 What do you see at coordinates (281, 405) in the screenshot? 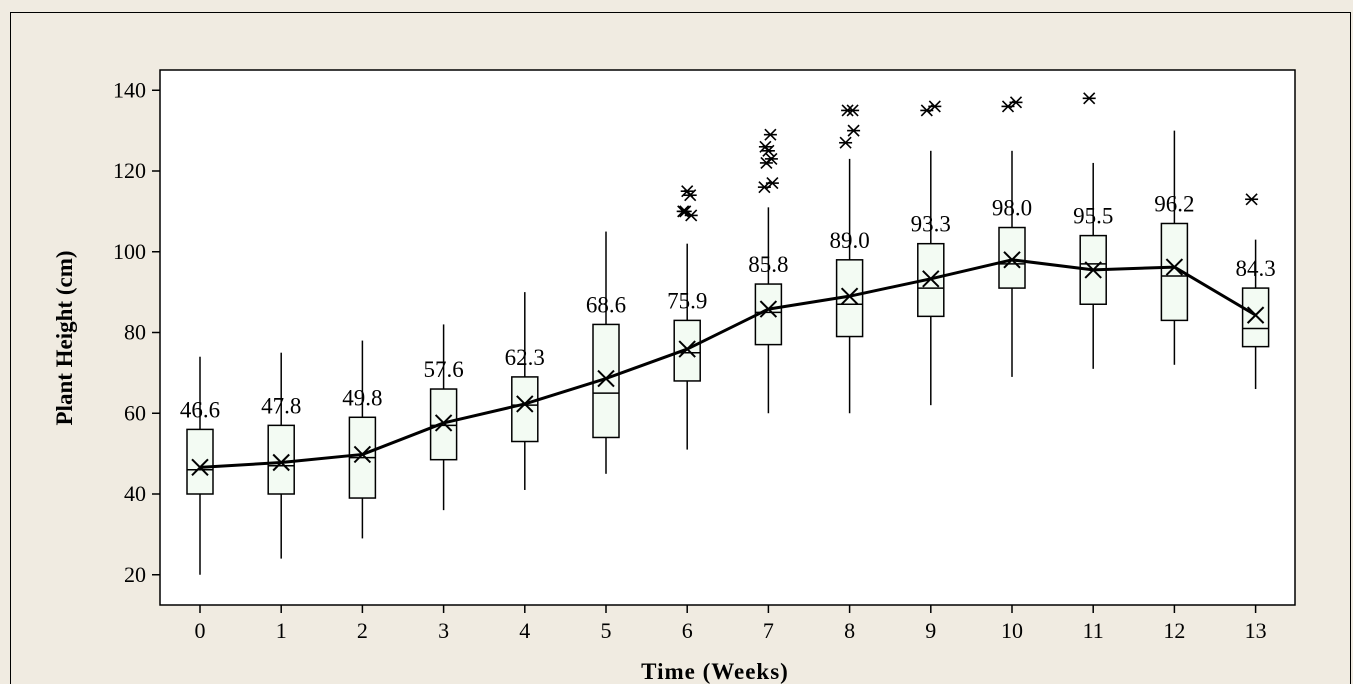
I see `mean-label-week-1: 47.8` at bounding box center [281, 405].